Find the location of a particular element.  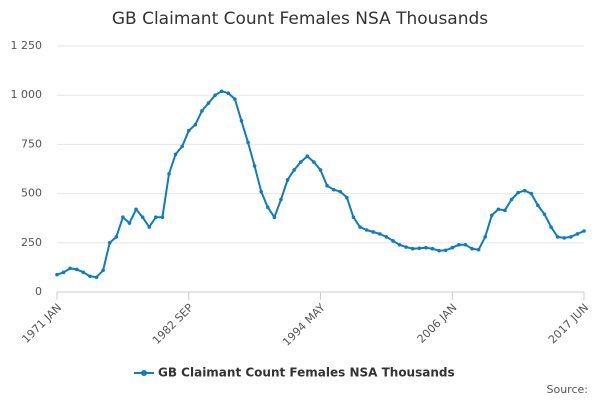

y-tick-label: 500 is located at coordinates (31, 193).